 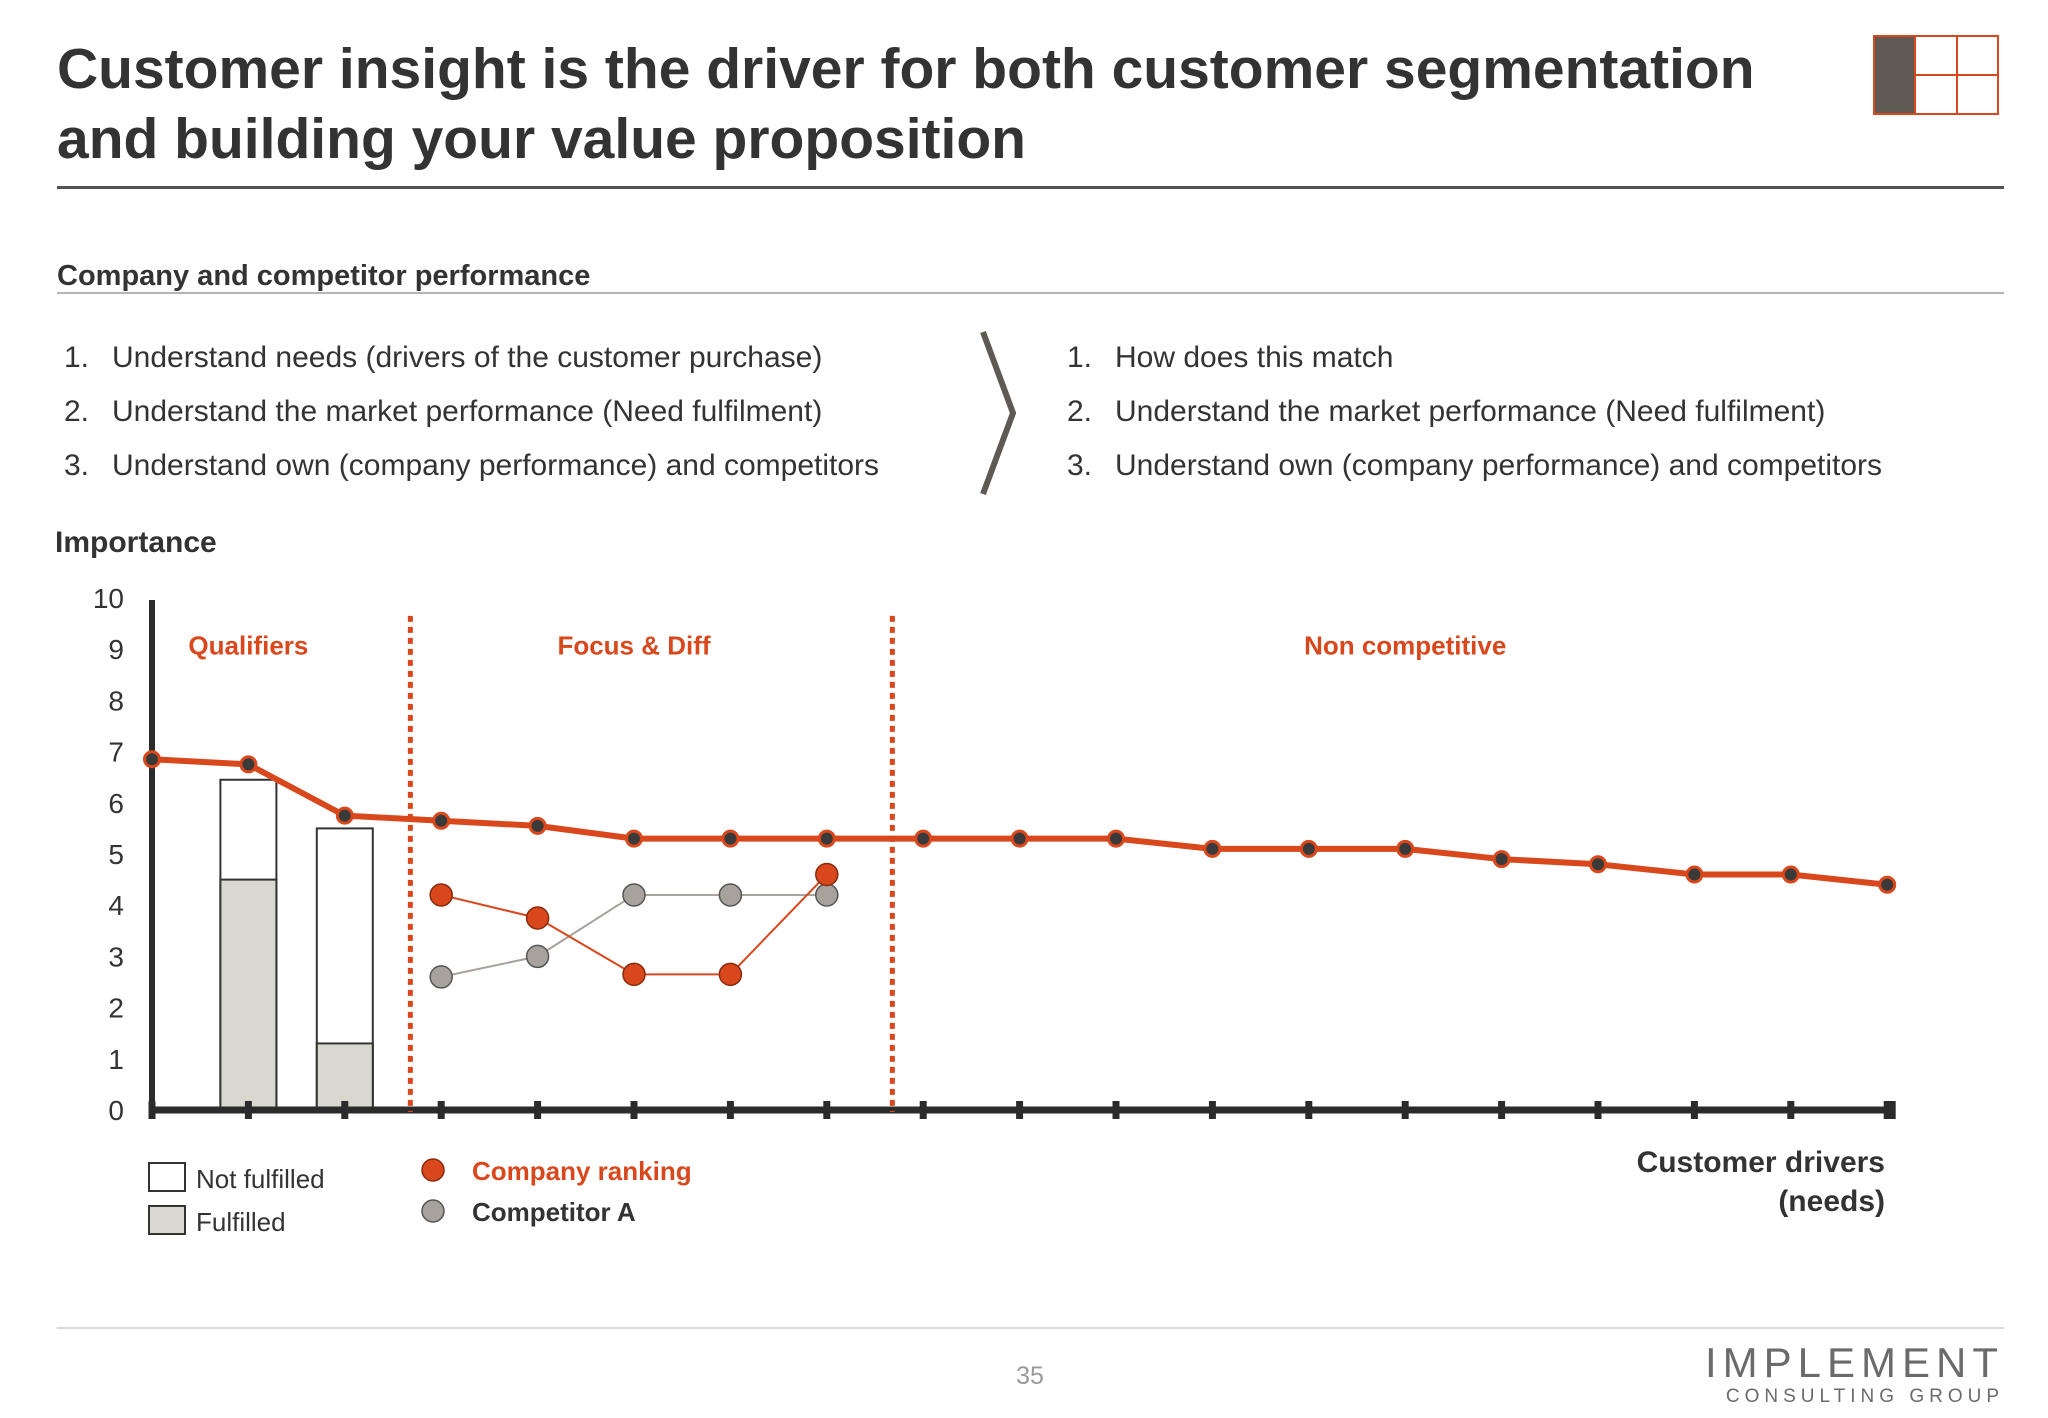 I want to click on brand-logo: IMPLEMENT CONSULTING GROUP, so click(x=1854, y=1374).